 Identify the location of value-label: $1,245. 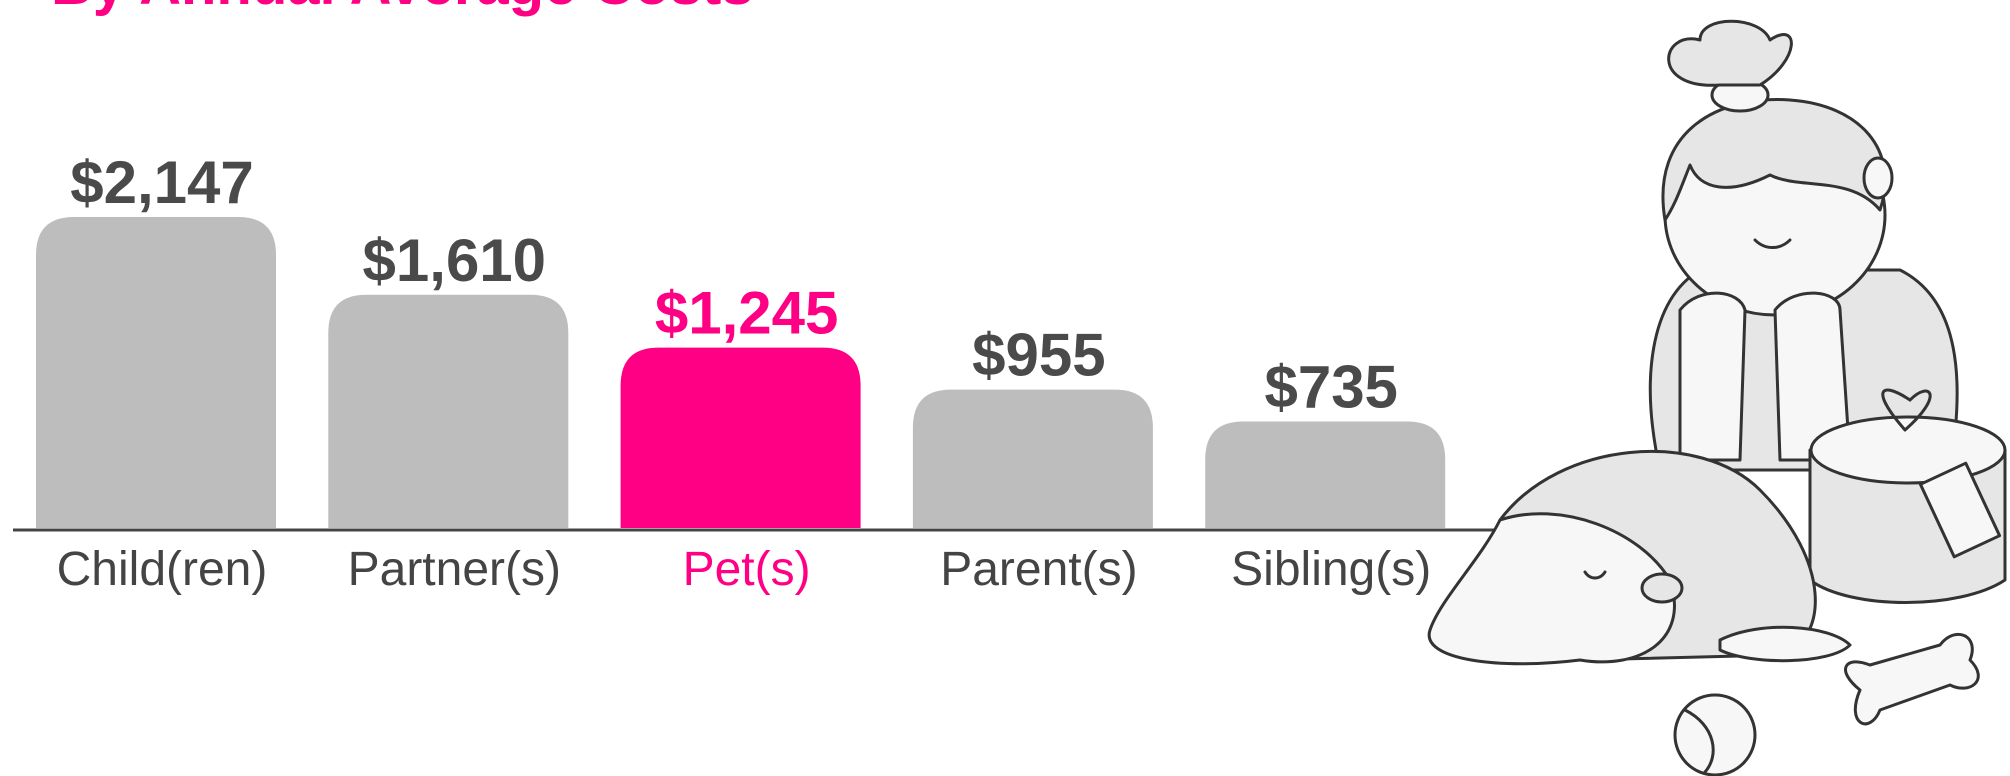
(747, 313).